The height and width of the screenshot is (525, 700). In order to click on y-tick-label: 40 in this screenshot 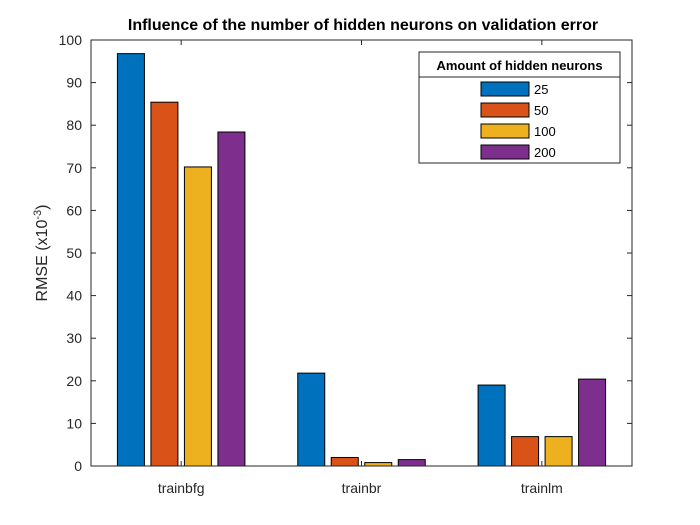, I will do `click(74, 296)`.